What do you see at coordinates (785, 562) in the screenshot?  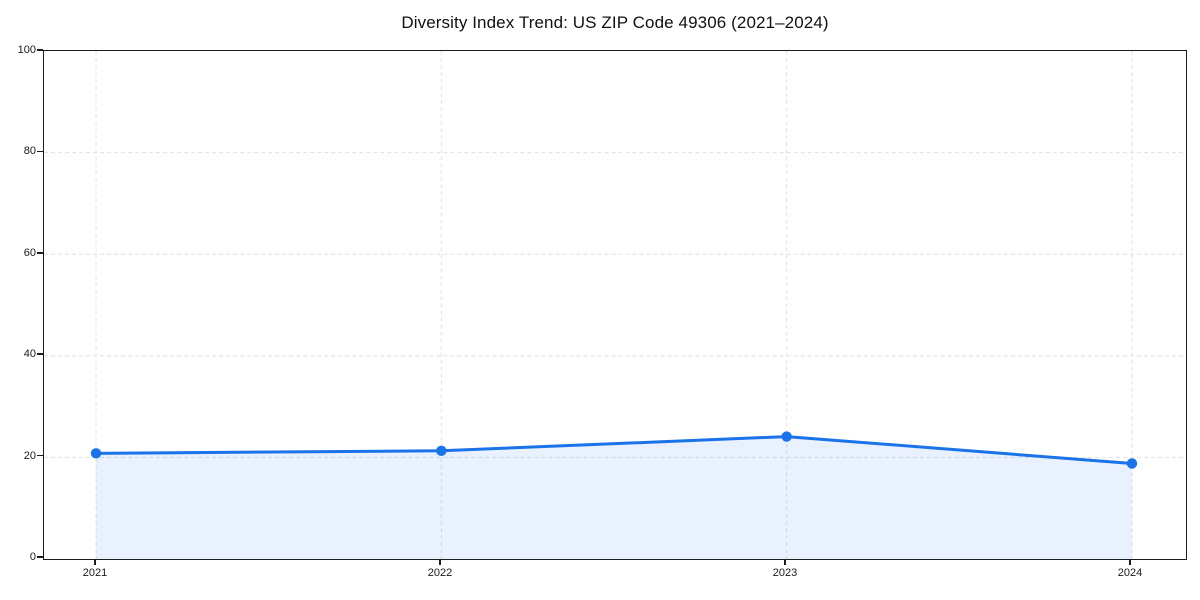 I see `x-tick-mark-2023` at bounding box center [785, 562].